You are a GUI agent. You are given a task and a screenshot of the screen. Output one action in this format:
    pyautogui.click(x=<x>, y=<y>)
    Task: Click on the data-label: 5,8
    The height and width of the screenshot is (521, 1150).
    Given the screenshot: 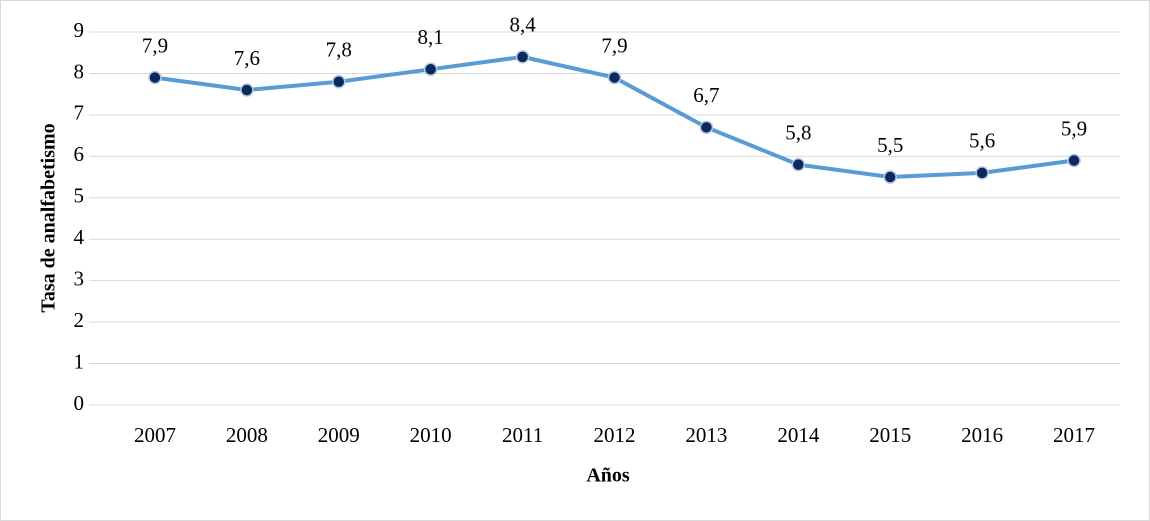 What is the action you would take?
    pyautogui.click(x=798, y=132)
    